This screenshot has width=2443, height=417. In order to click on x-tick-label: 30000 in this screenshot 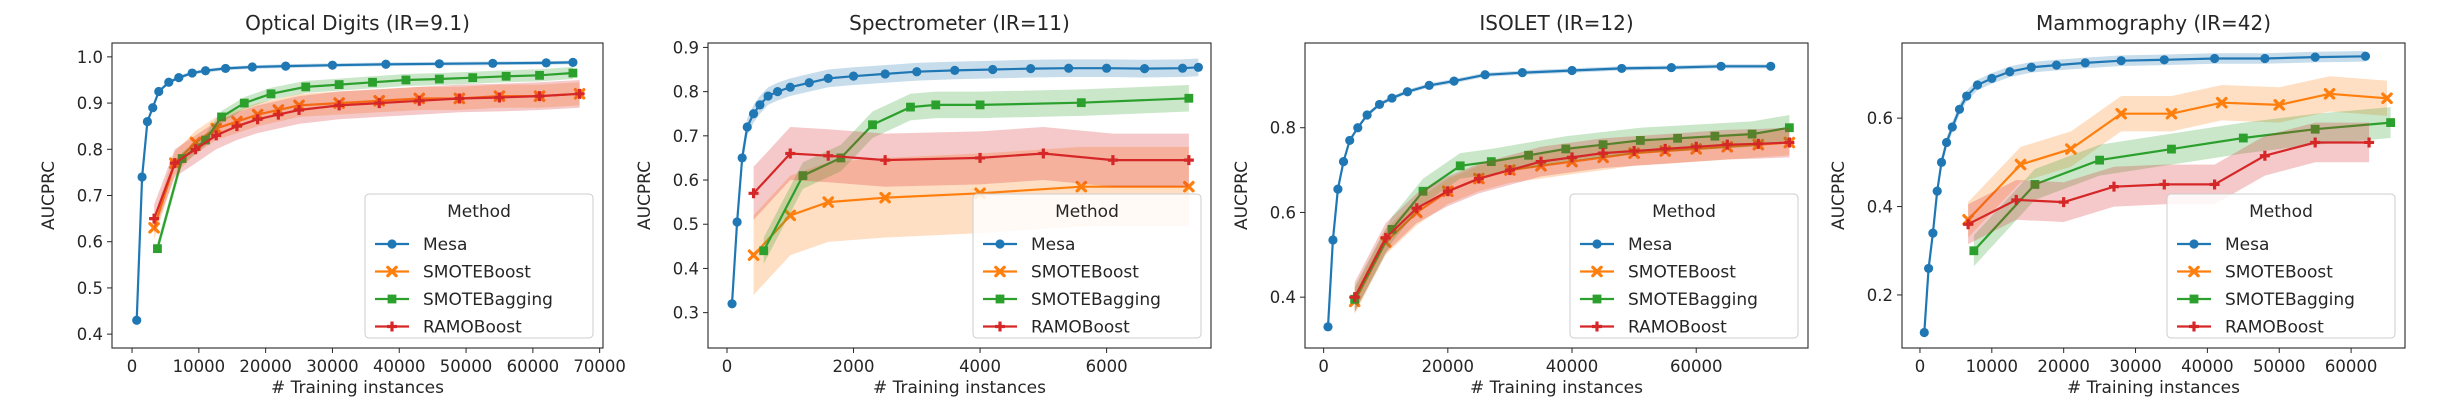, I will do `click(2135, 366)`.